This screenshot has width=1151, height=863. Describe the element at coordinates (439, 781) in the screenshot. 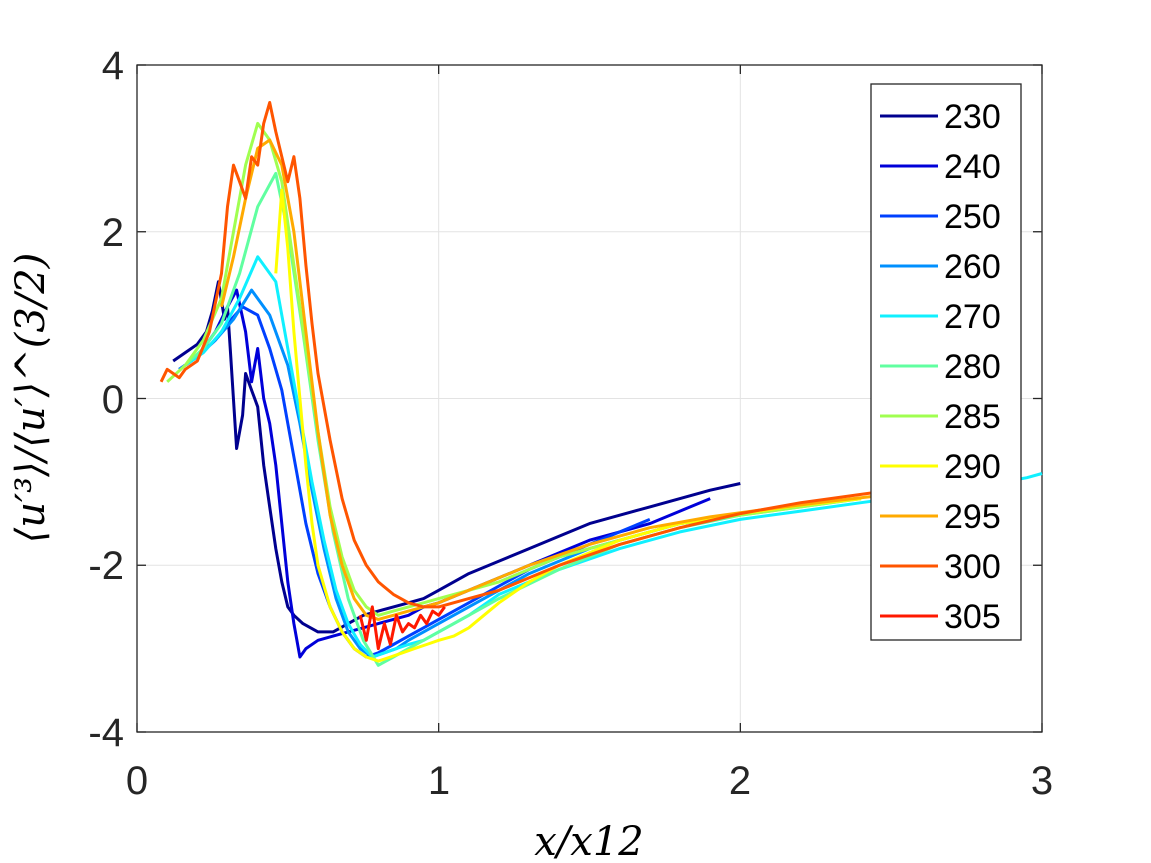

I see `x-tick-label: 1` at that location.